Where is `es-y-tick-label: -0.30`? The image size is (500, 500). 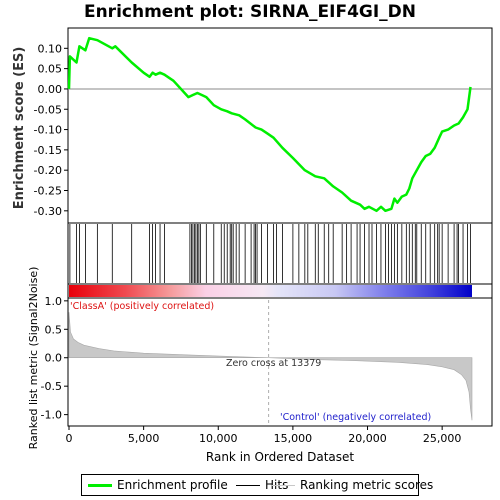
es-y-tick-label: -0.30 is located at coordinates (48, 211).